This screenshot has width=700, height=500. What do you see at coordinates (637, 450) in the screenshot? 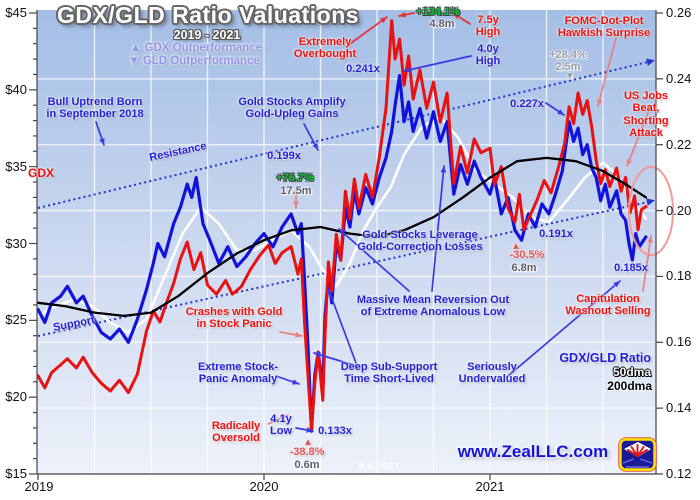
I see `logo-shell-rays` at bounding box center [637, 450].